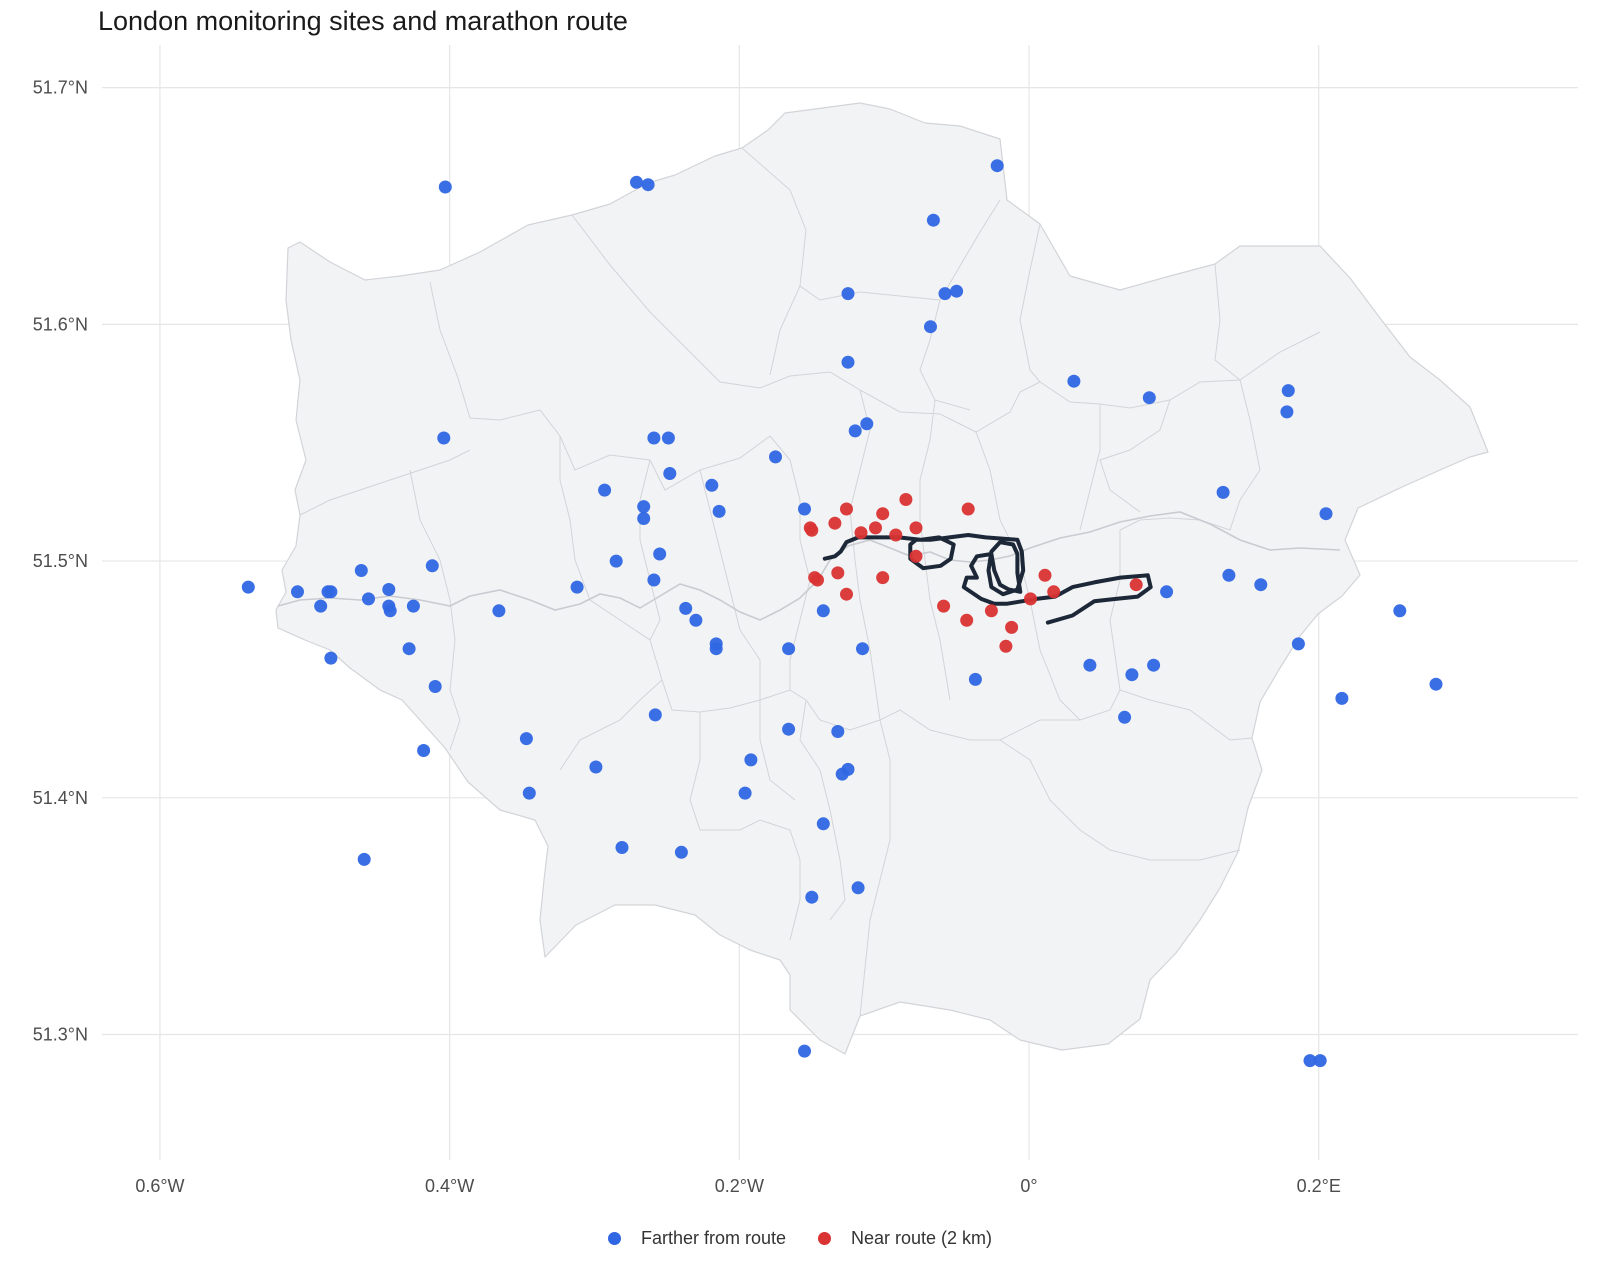 The height and width of the screenshot is (1280, 1600). I want to click on x-tick-label: 0.6°W, so click(159, 1186).